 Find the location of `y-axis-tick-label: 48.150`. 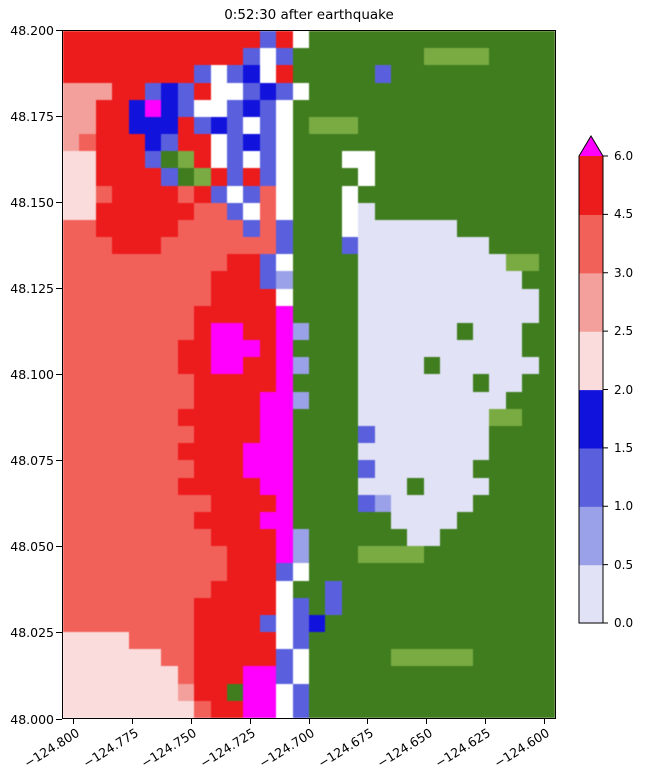

y-axis-tick-label: 48.150 is located at coordinates (32, 202).